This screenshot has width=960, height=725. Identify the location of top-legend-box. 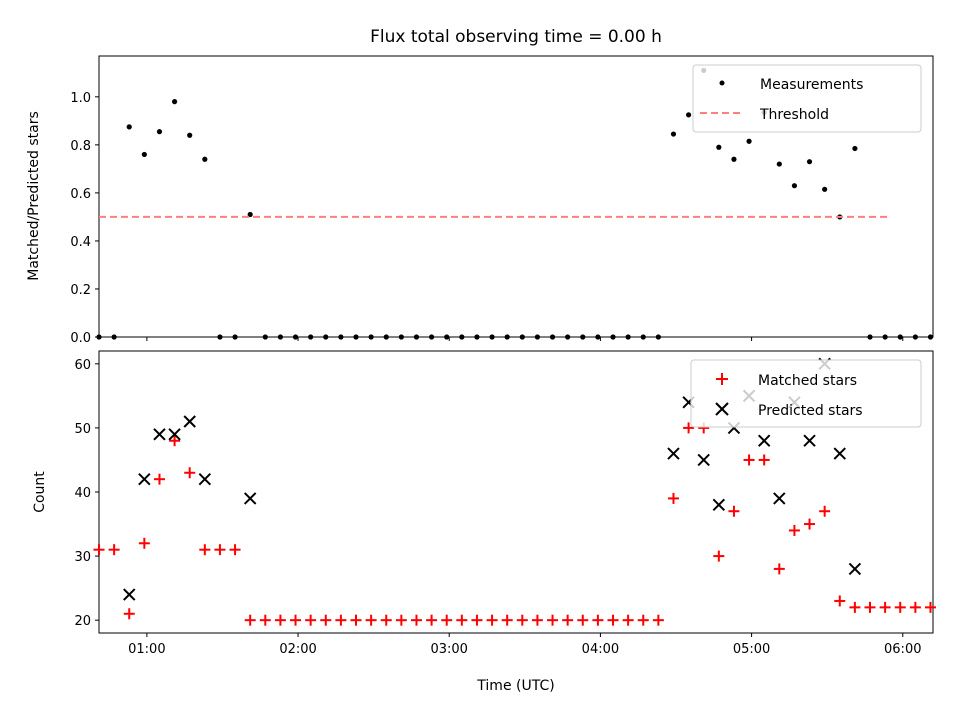
(807, 98).